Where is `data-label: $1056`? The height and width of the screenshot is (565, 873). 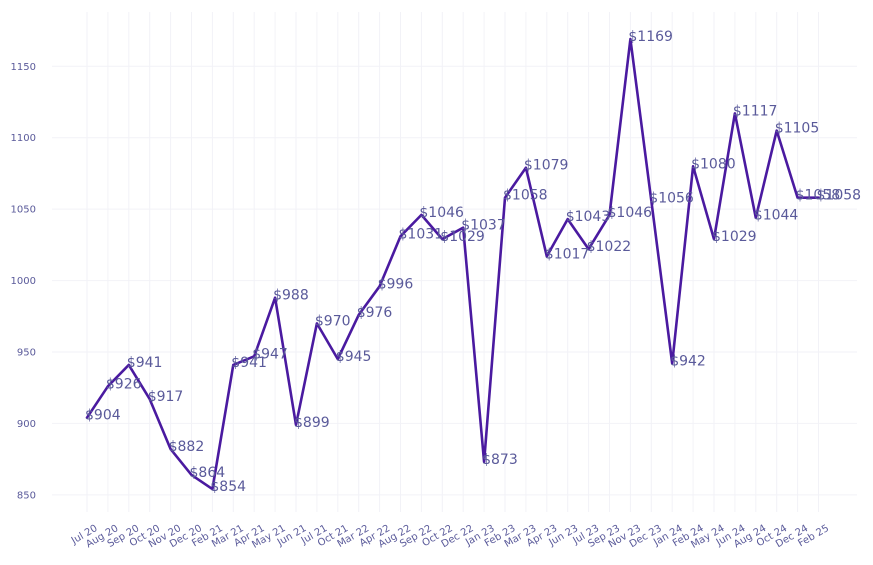
data-label: $1056 is located at coordinates (671, 199).